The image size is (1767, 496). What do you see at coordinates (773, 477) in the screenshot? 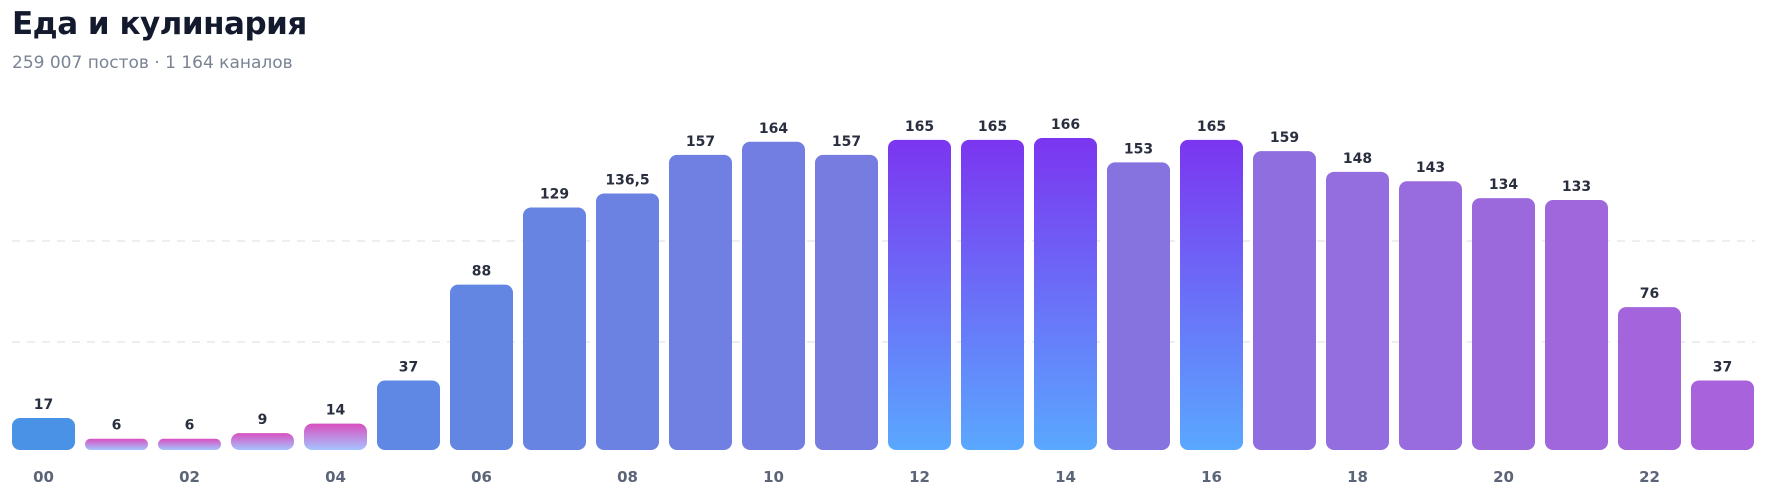
I see `x-tick-label: 10` at bounding box center [773, 477].